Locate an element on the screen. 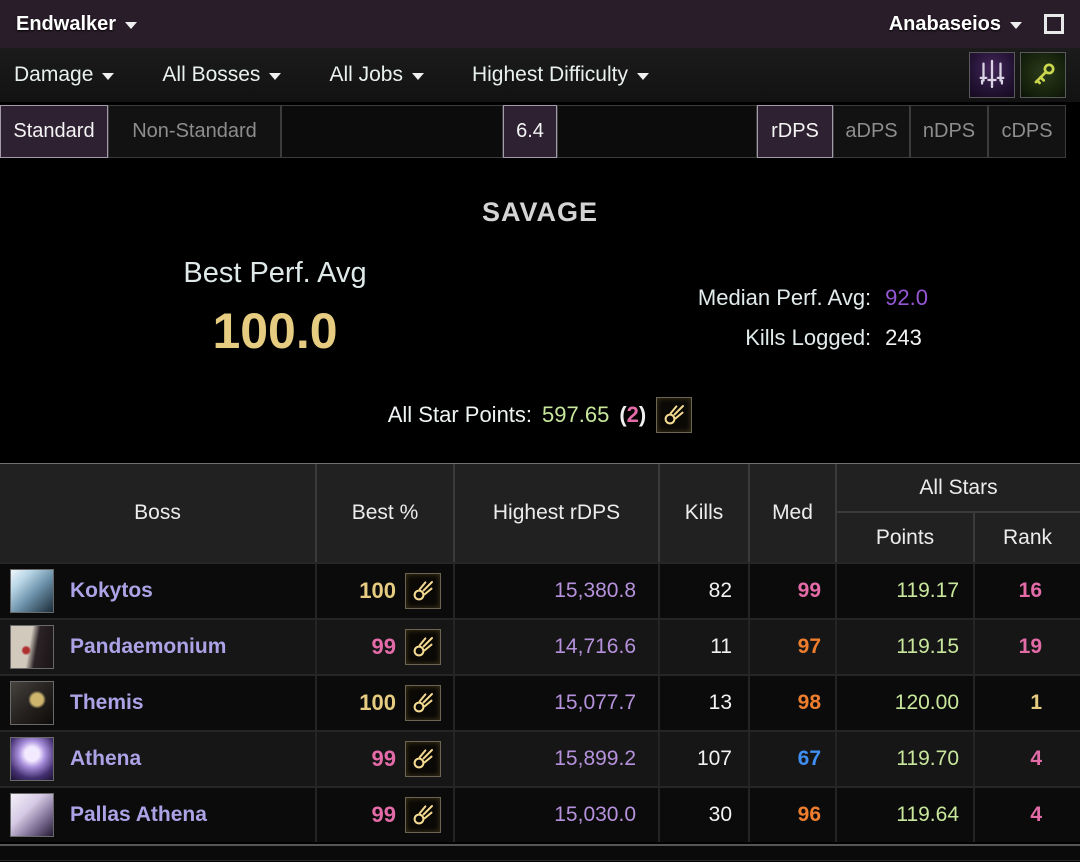 The width and height of the screenshot is (1080, 862). tab-rdps: rDPS is located at coordinates (795, 131).